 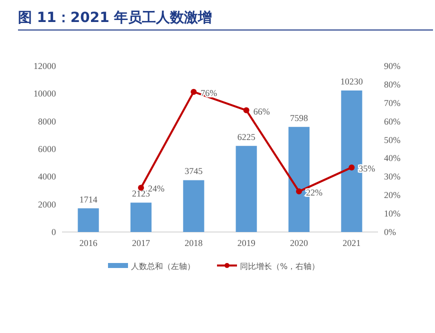 I want to click on y-tick-label: 2000, so click(x=47, y=204).